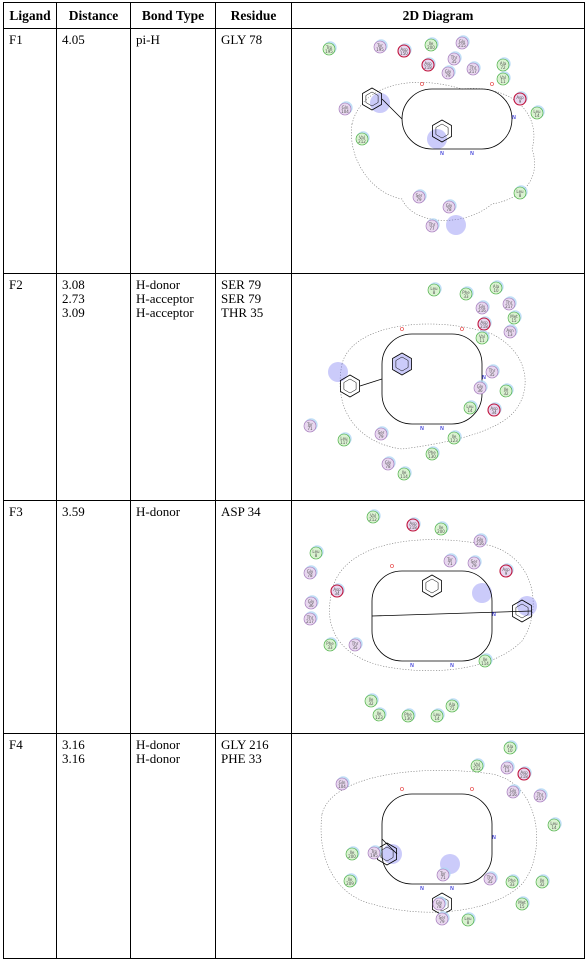 This screenshot has height=959, width=587. Describe the element at coordinates (503, 81) in the screenshot. I see `residue-number: 11` at that location.